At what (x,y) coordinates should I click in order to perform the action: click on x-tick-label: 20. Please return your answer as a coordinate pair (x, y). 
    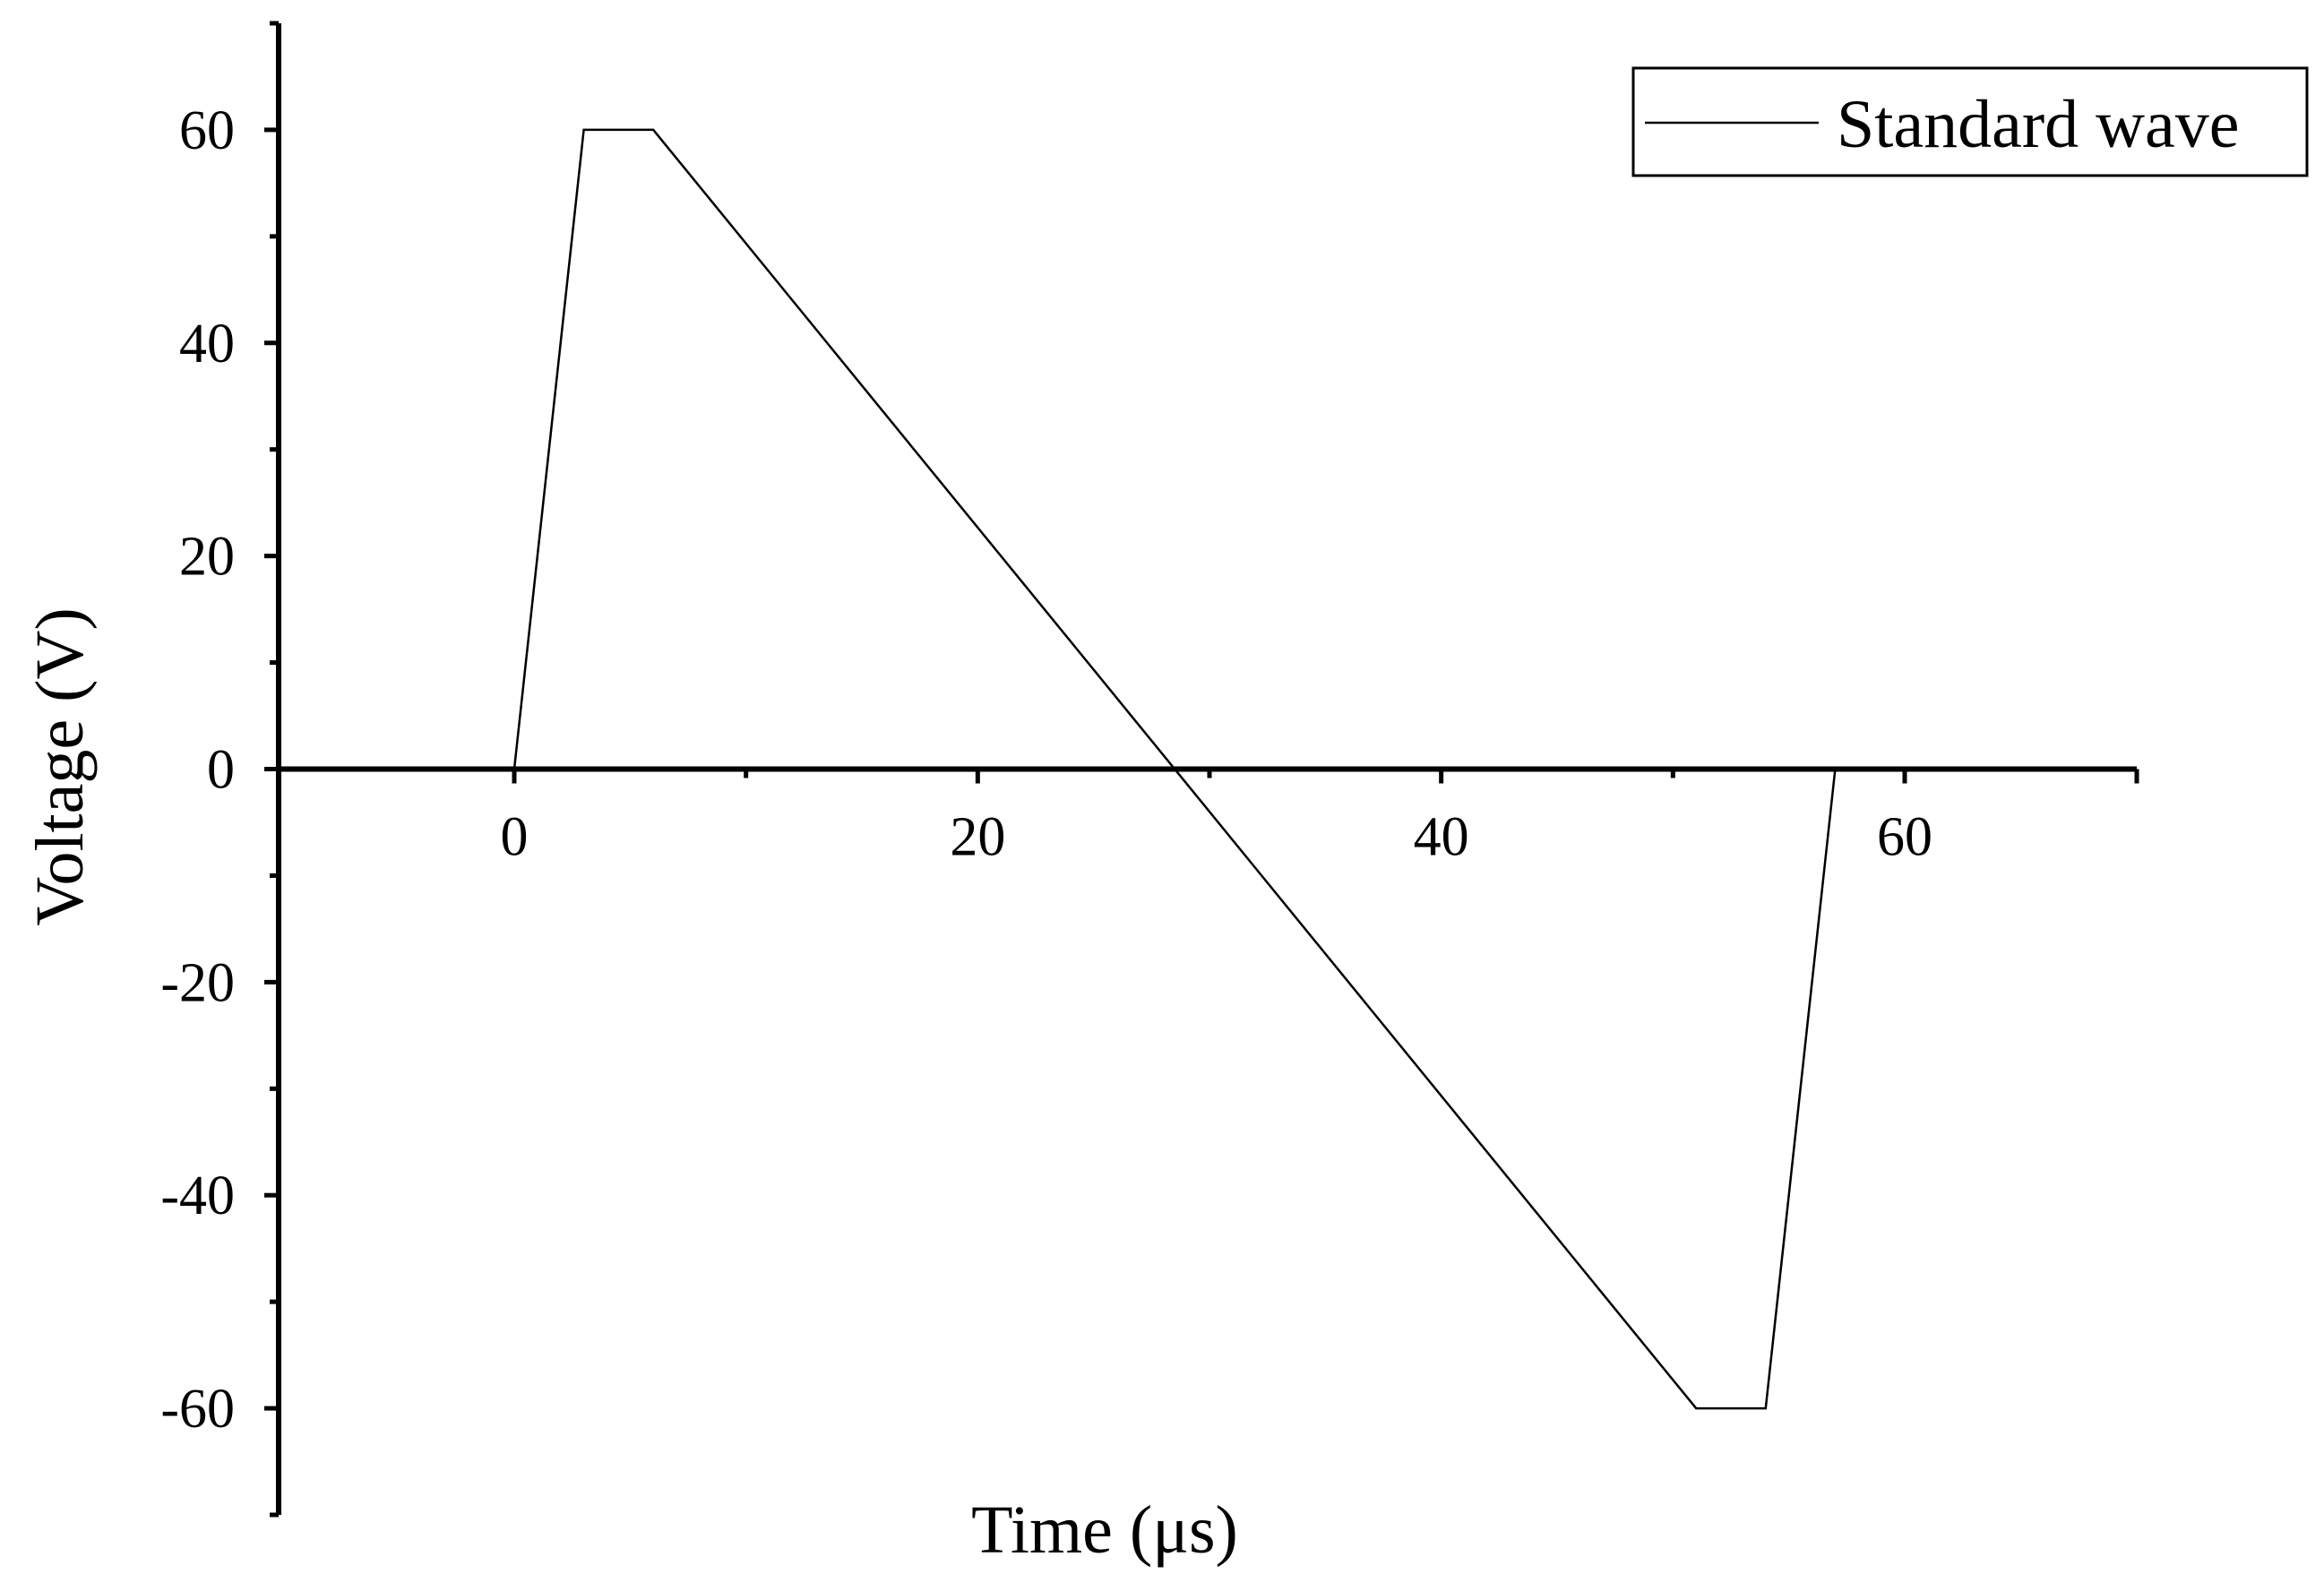
    Looking at the image, I should click on (977, 838).